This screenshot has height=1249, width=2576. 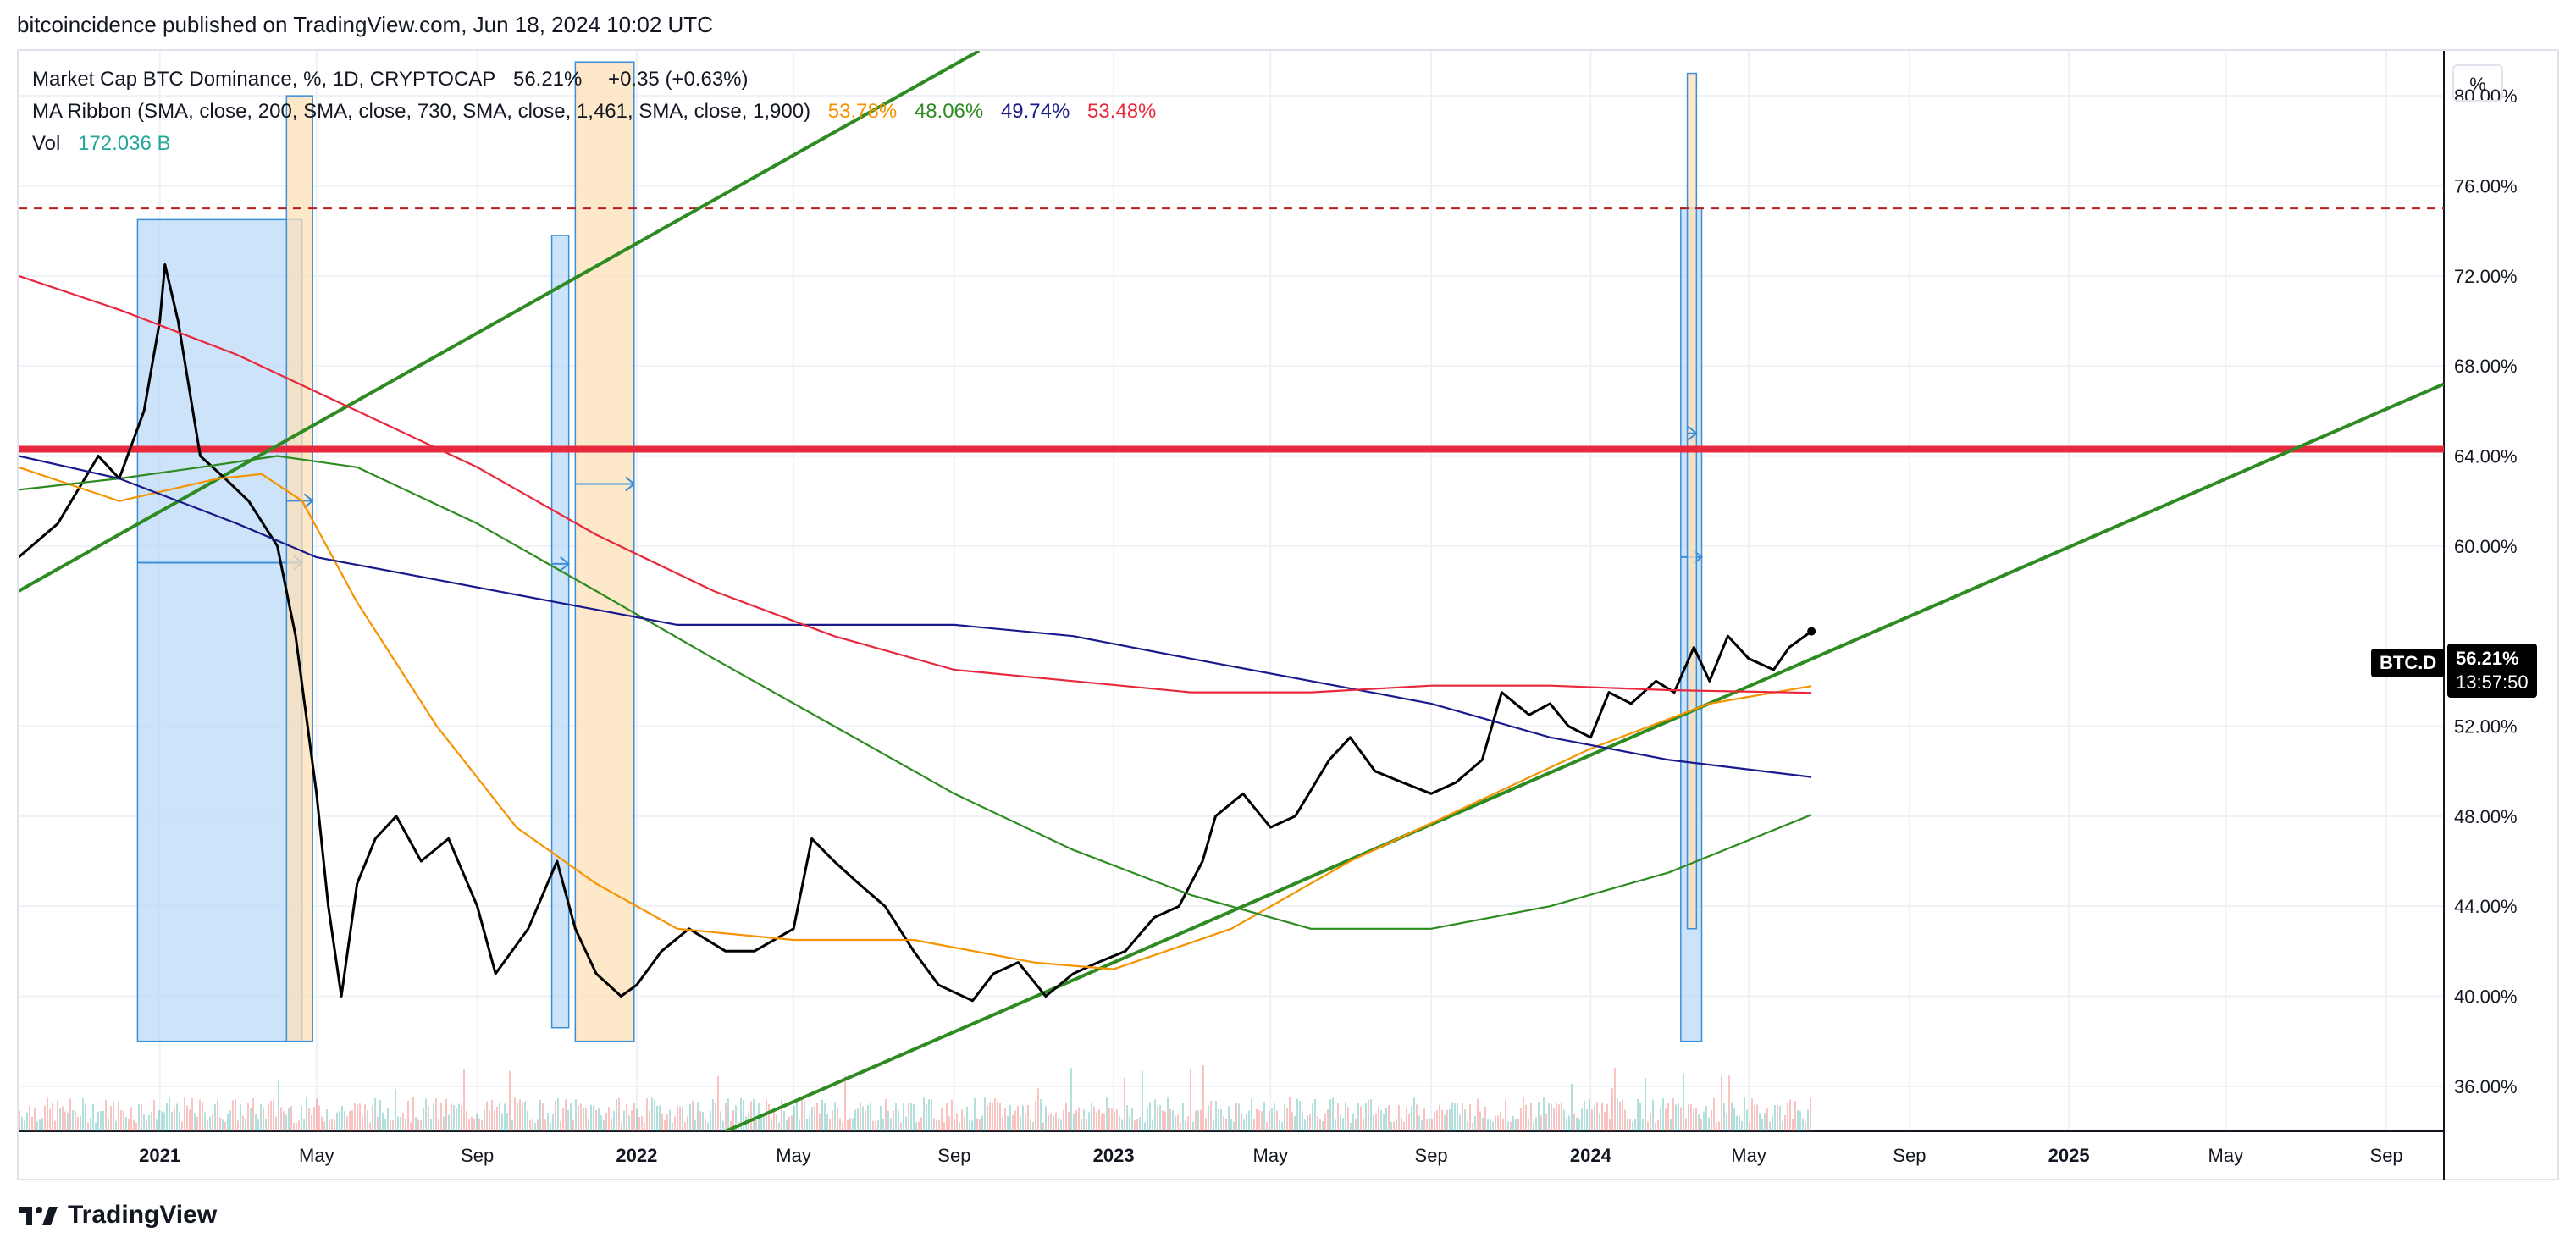 What do you see at coordinates (2069, 1155) in the screenshot?
I see `x-tick-label: 2025` at bounding box center [2069, 1155].